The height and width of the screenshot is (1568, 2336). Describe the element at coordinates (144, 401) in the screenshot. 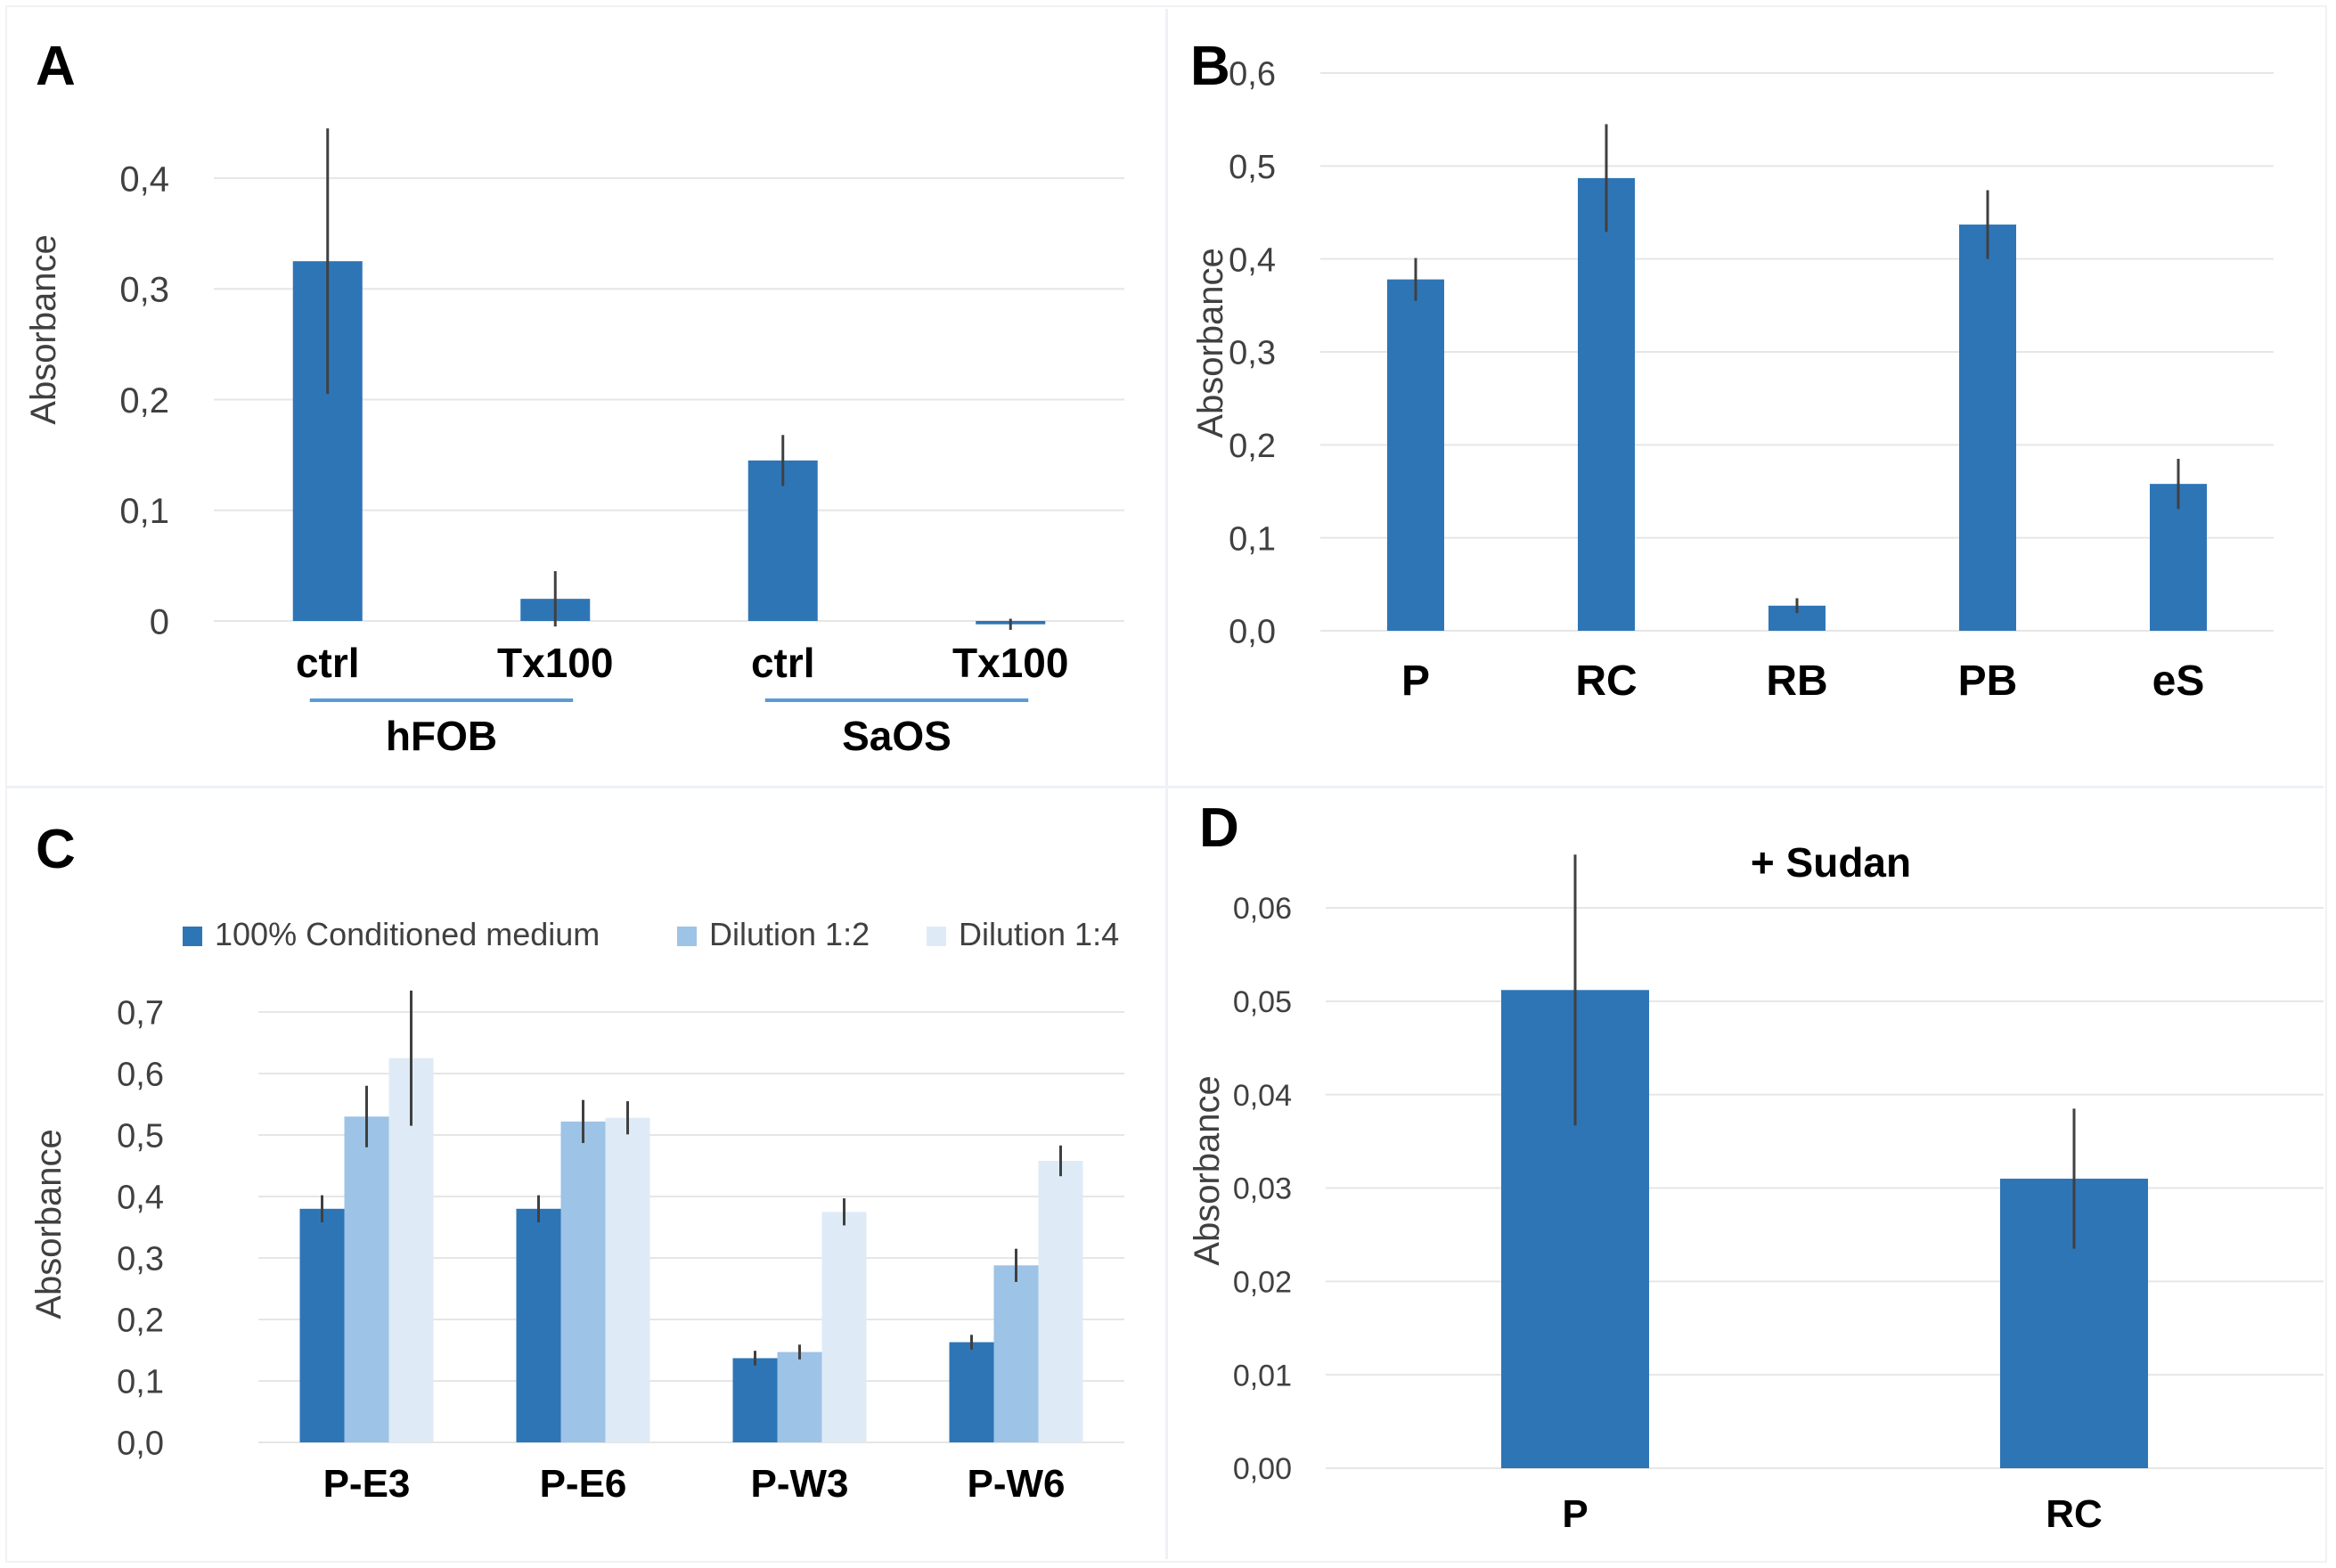

I see `c0-y-tick-label: 0,2` at that location.